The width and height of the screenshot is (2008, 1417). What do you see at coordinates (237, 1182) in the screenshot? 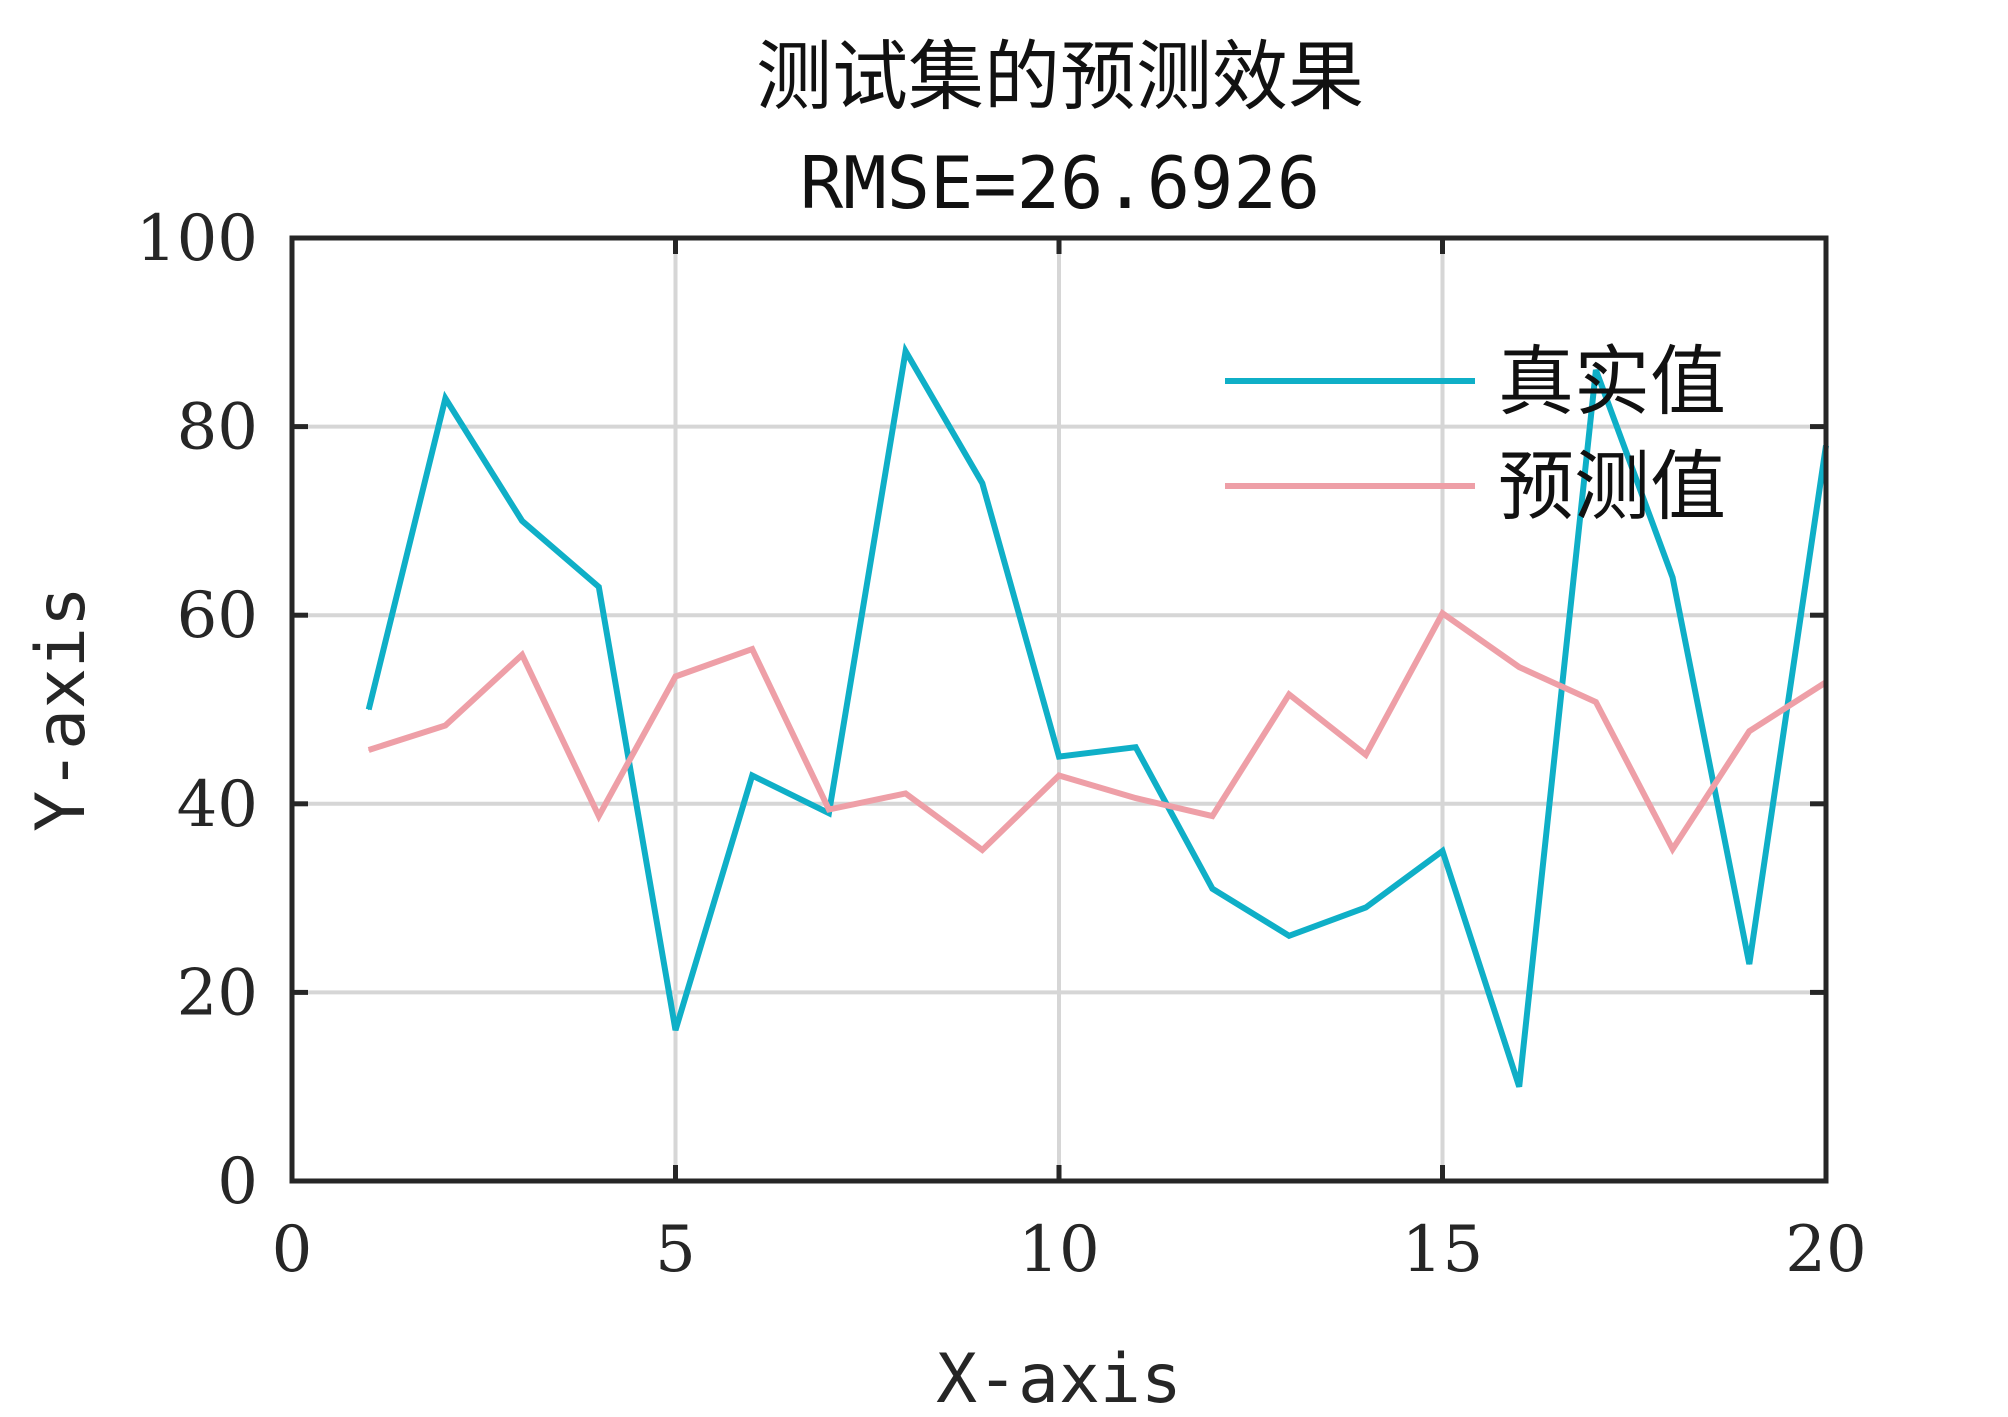
I see `y-tick-label: 0` at bounding box center [237, 1182].